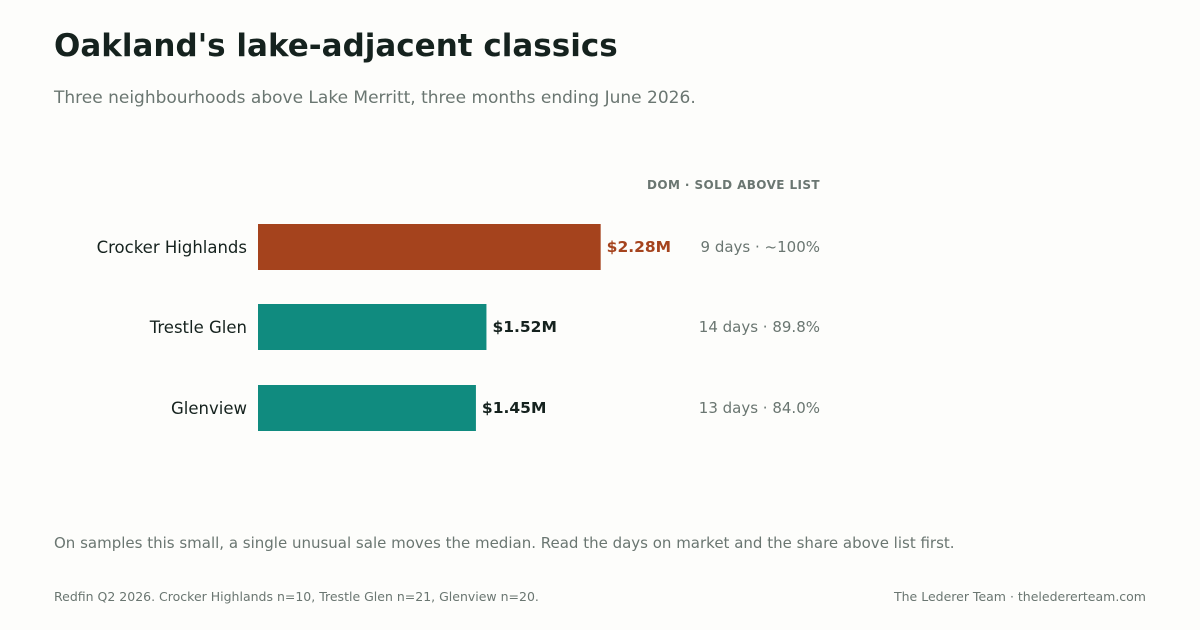 The width and height of the screenshot is (1200, 630). What do you see at coordinates (759, 408) in the screenshot?
I see `stats-label: 13 days · 84.0%` at bounding box center [759, 408].